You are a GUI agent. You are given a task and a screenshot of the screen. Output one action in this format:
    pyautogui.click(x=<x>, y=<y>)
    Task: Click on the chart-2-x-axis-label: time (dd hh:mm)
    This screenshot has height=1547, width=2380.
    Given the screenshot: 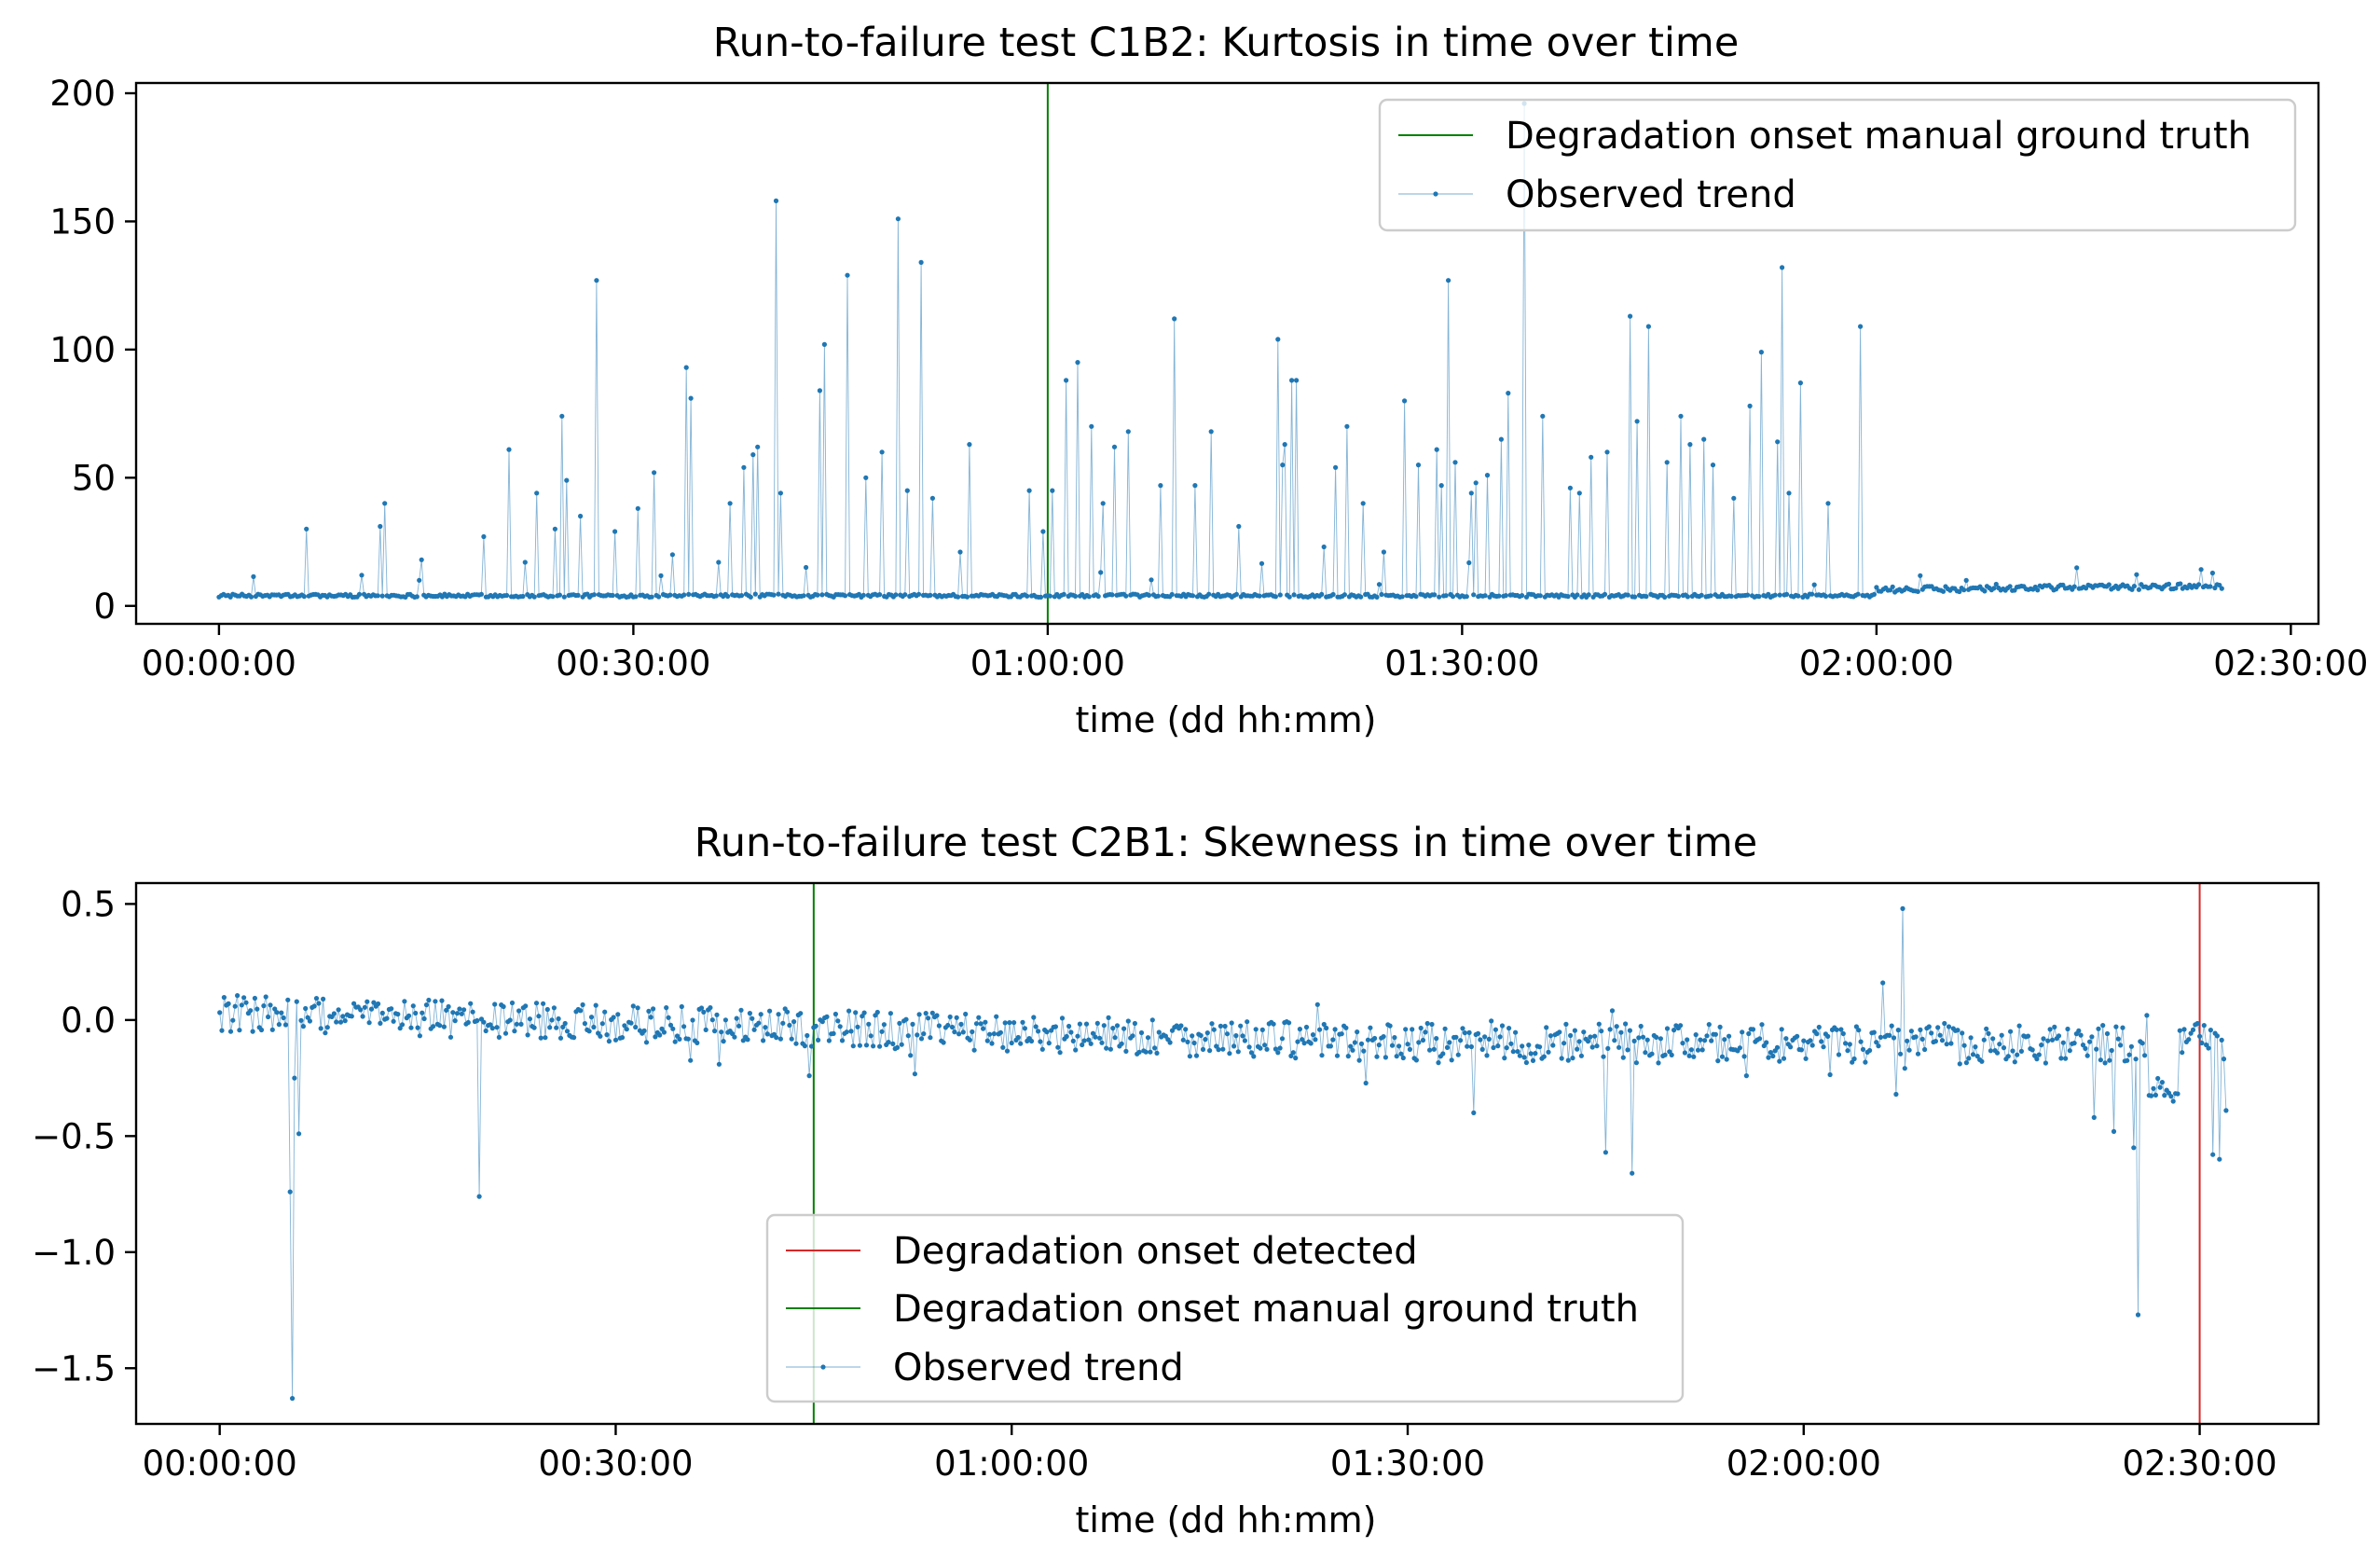 What is the action you would take?
    pyautogui.click(x=1226, y=1519)
    